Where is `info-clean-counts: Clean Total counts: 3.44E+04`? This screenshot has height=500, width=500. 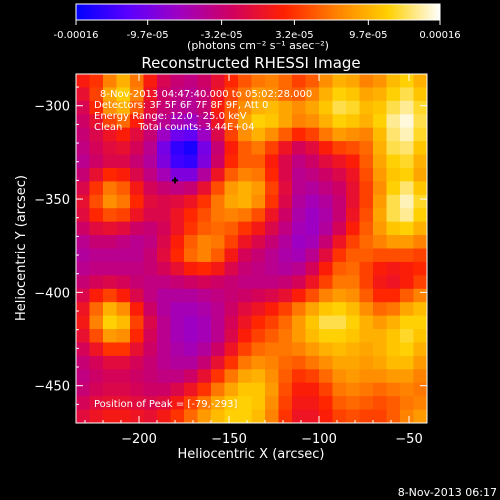 info-clean-counts: Clean Total counts: 3.44E+04 is located at coordinates (174, 127).